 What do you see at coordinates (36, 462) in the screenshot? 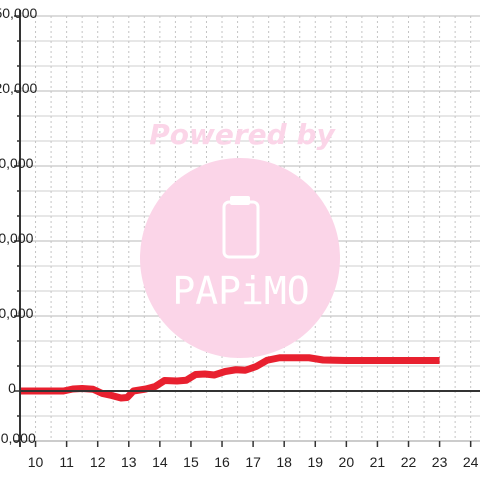
I see `x-tick-label: 10` at bounding box center [36, 462].